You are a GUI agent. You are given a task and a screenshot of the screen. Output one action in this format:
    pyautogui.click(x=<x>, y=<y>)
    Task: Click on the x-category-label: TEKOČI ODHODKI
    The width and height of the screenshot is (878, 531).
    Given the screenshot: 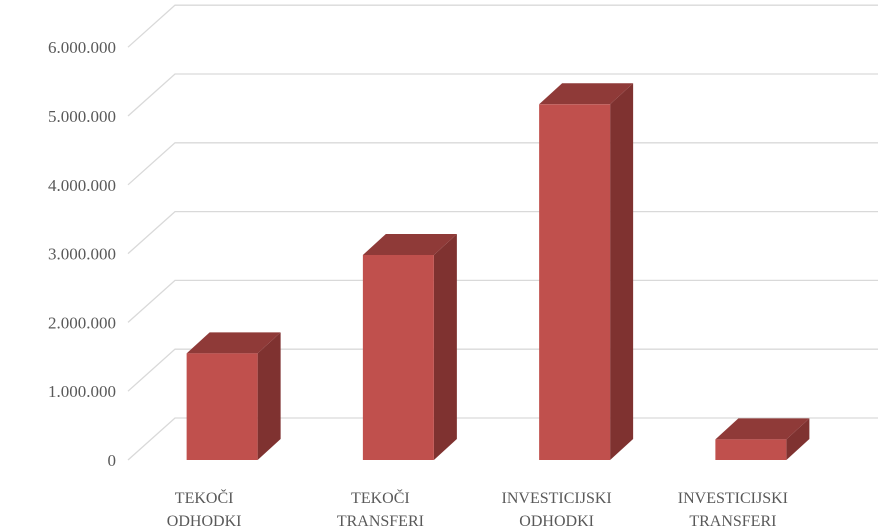 What is the action you would take?
    pyautogui.click(x=204, y=509)
    